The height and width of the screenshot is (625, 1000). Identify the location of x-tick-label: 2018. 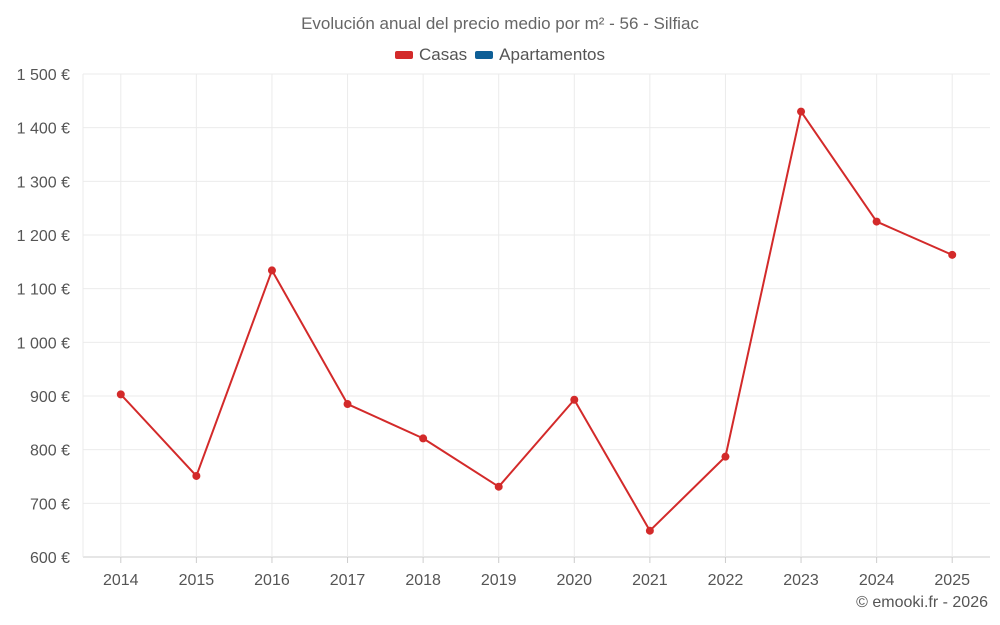
(423, 580).